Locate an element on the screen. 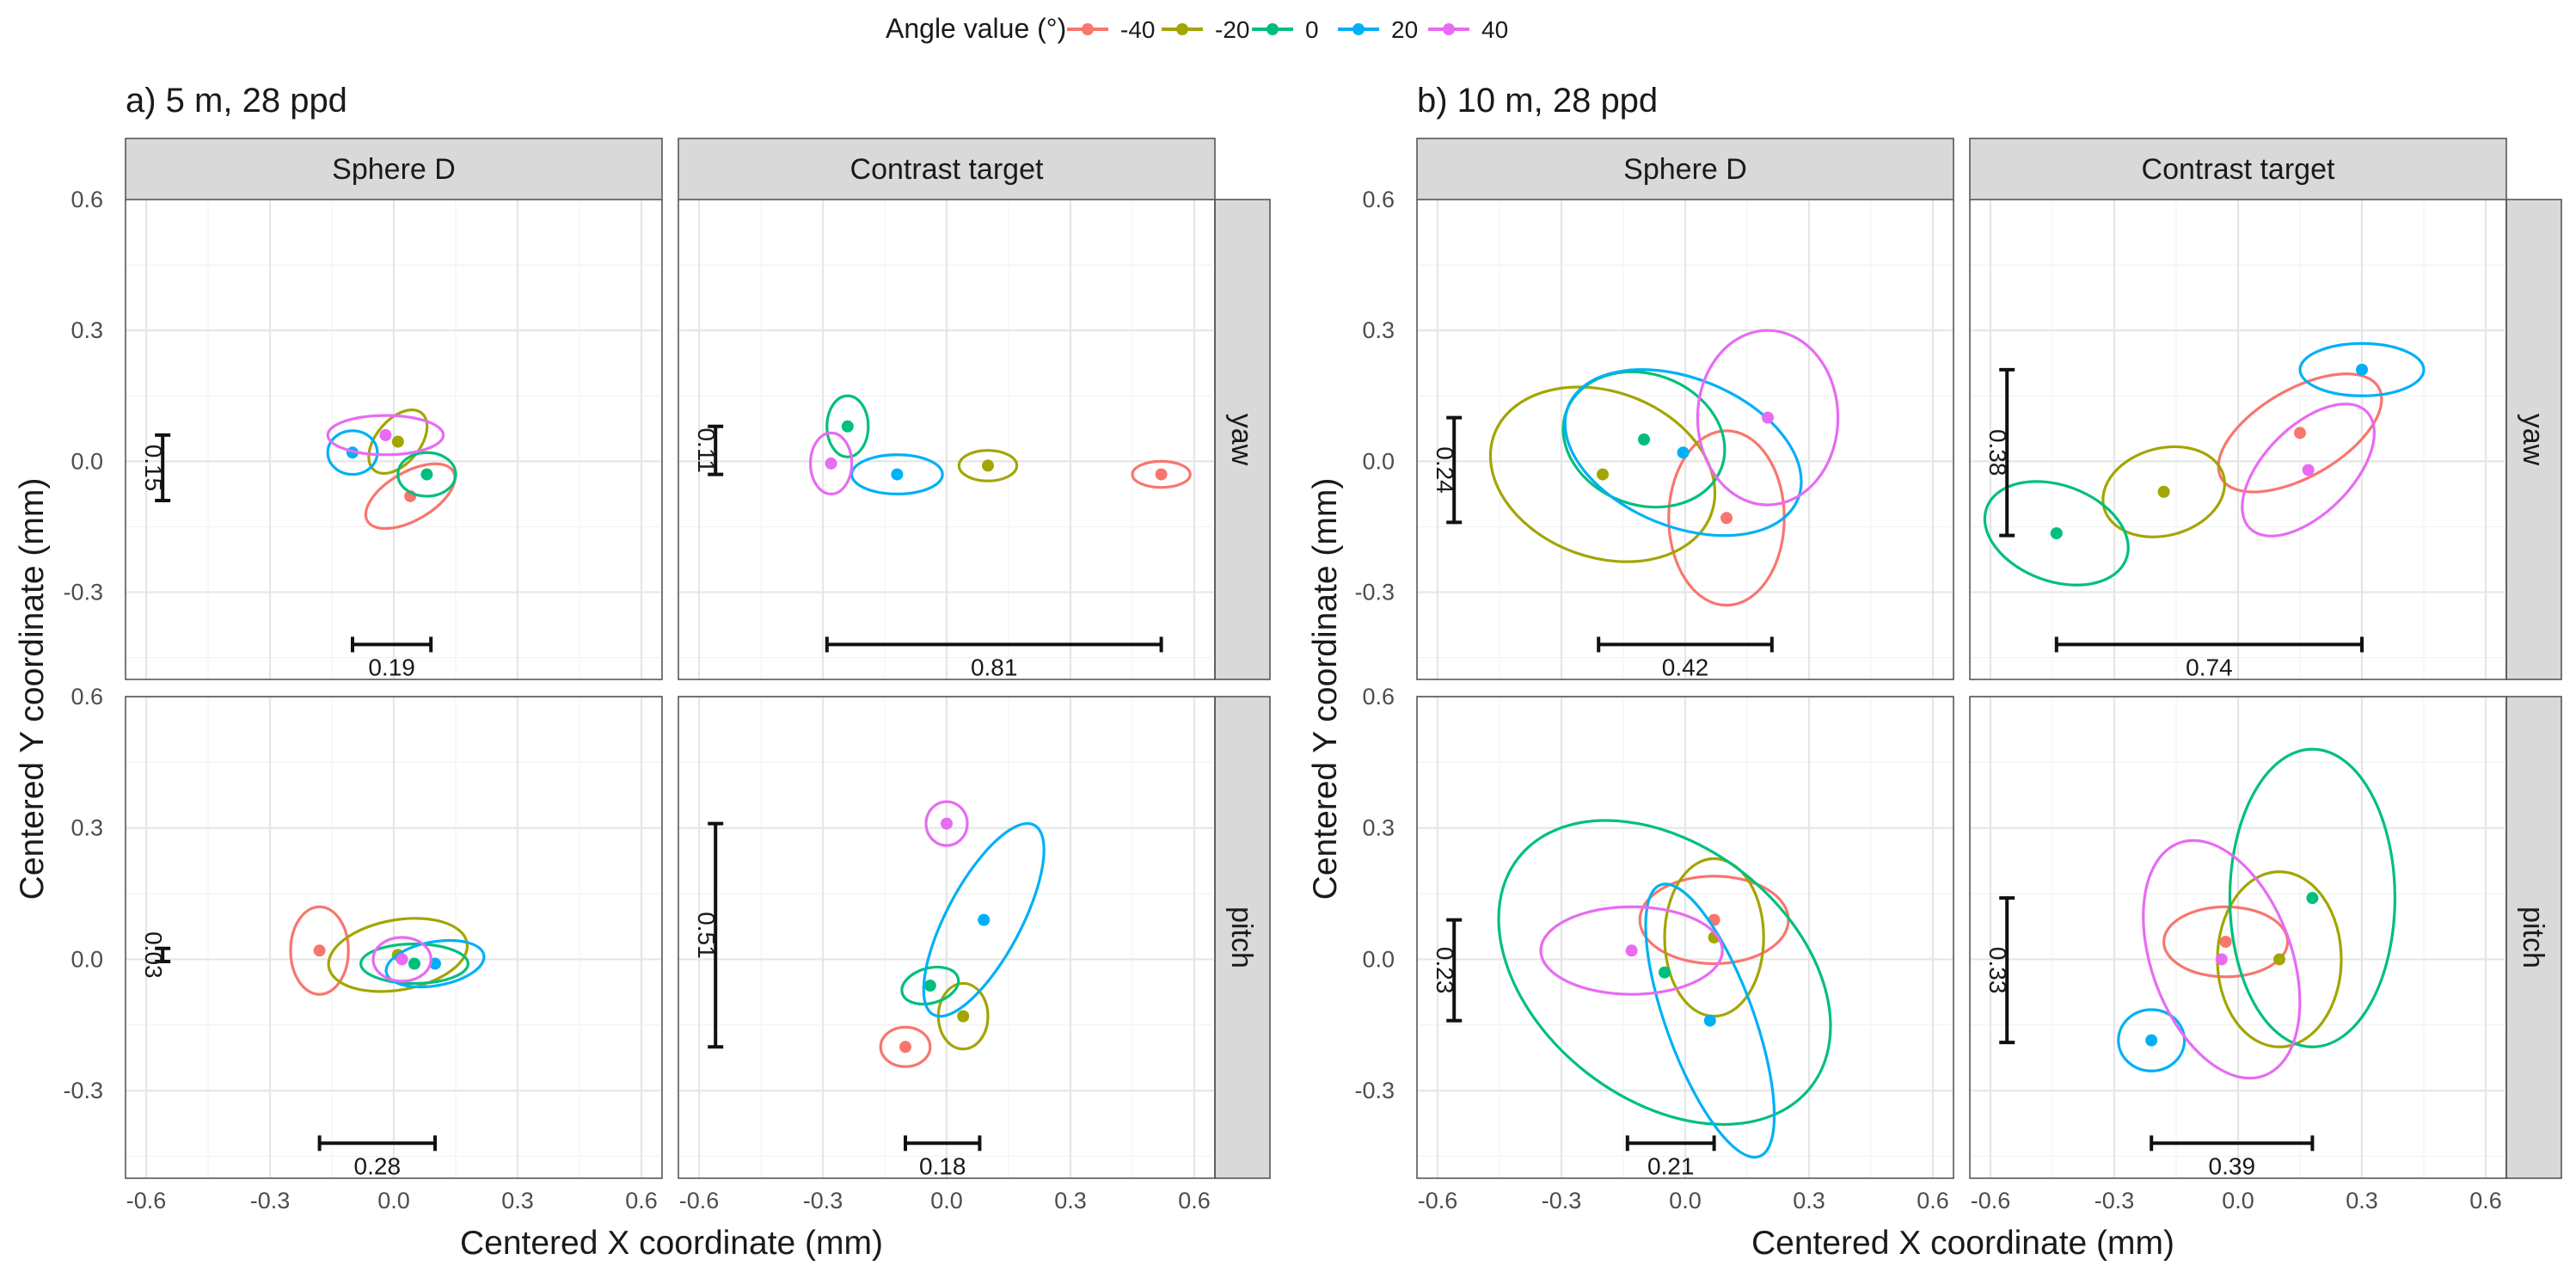 The image size is (2576, 1278). legend-label: -20 is located at coordinates (1232, 29).